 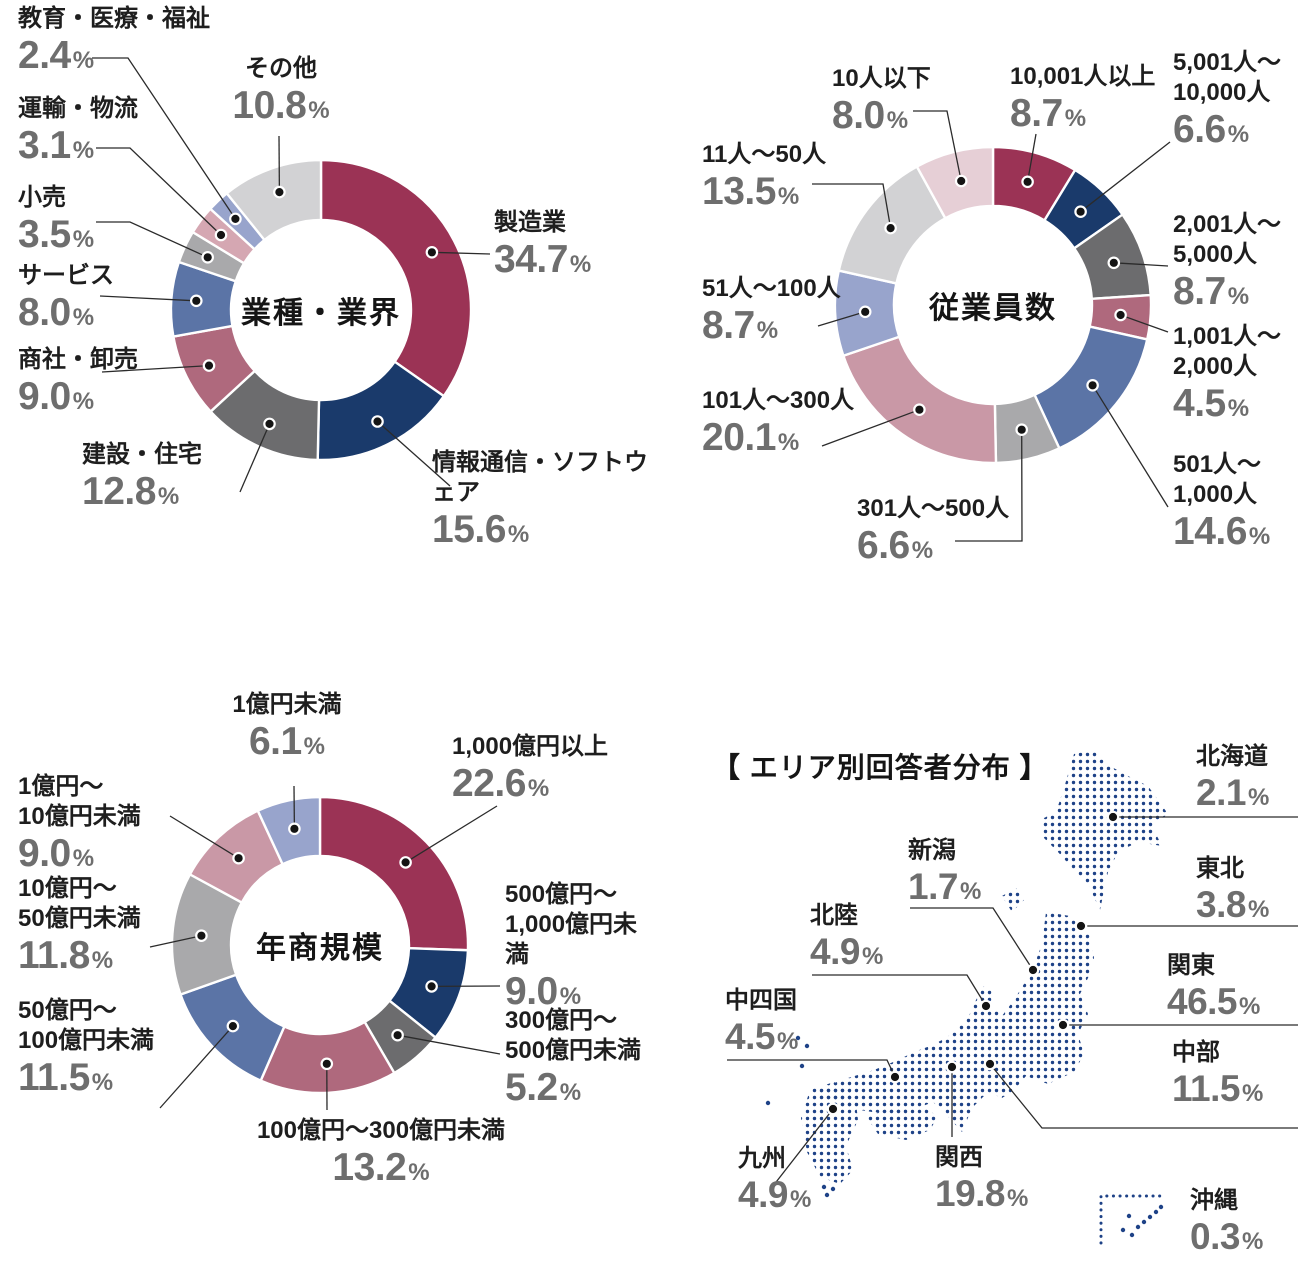 I want to click on percent-value: 3.8, so click(x=1221, y=904).